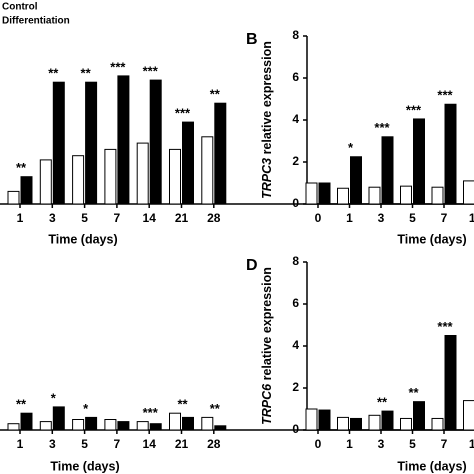  Describe the element at coordinates (20, 7) in the screenshot. I see `legend-label: Control` at that location.